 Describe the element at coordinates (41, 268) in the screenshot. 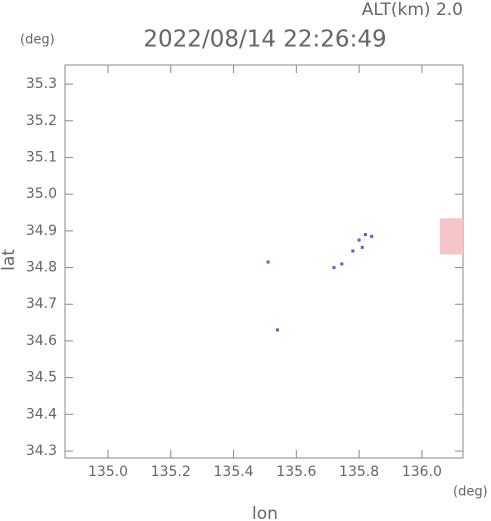

I see `y-tick-label: 34.8` at that location.